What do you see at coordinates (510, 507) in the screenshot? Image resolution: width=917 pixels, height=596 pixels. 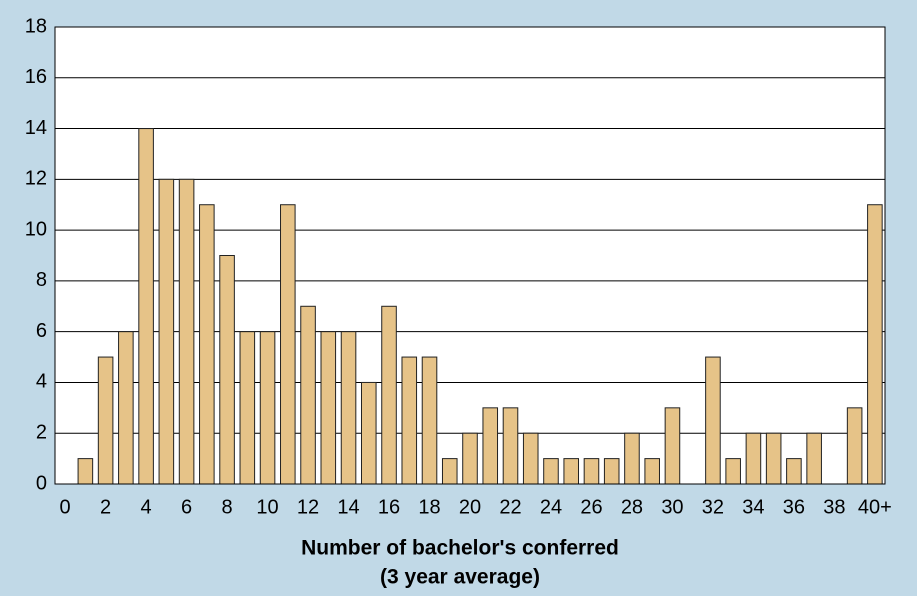 I see `x-tick-label: 22` at bounding box center [510, 507].